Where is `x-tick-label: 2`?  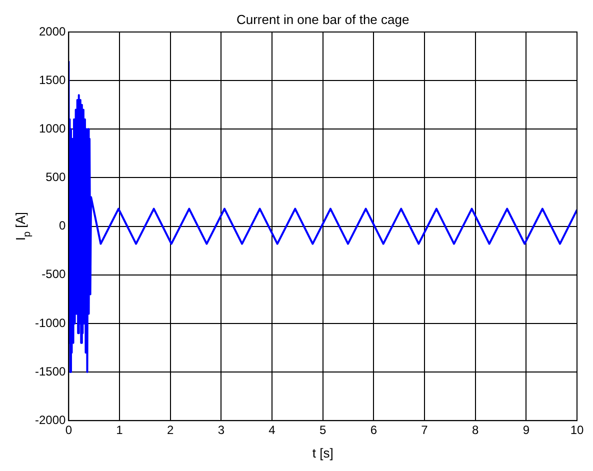 x-tick-label: 2 is located at coordinates (170, 430).